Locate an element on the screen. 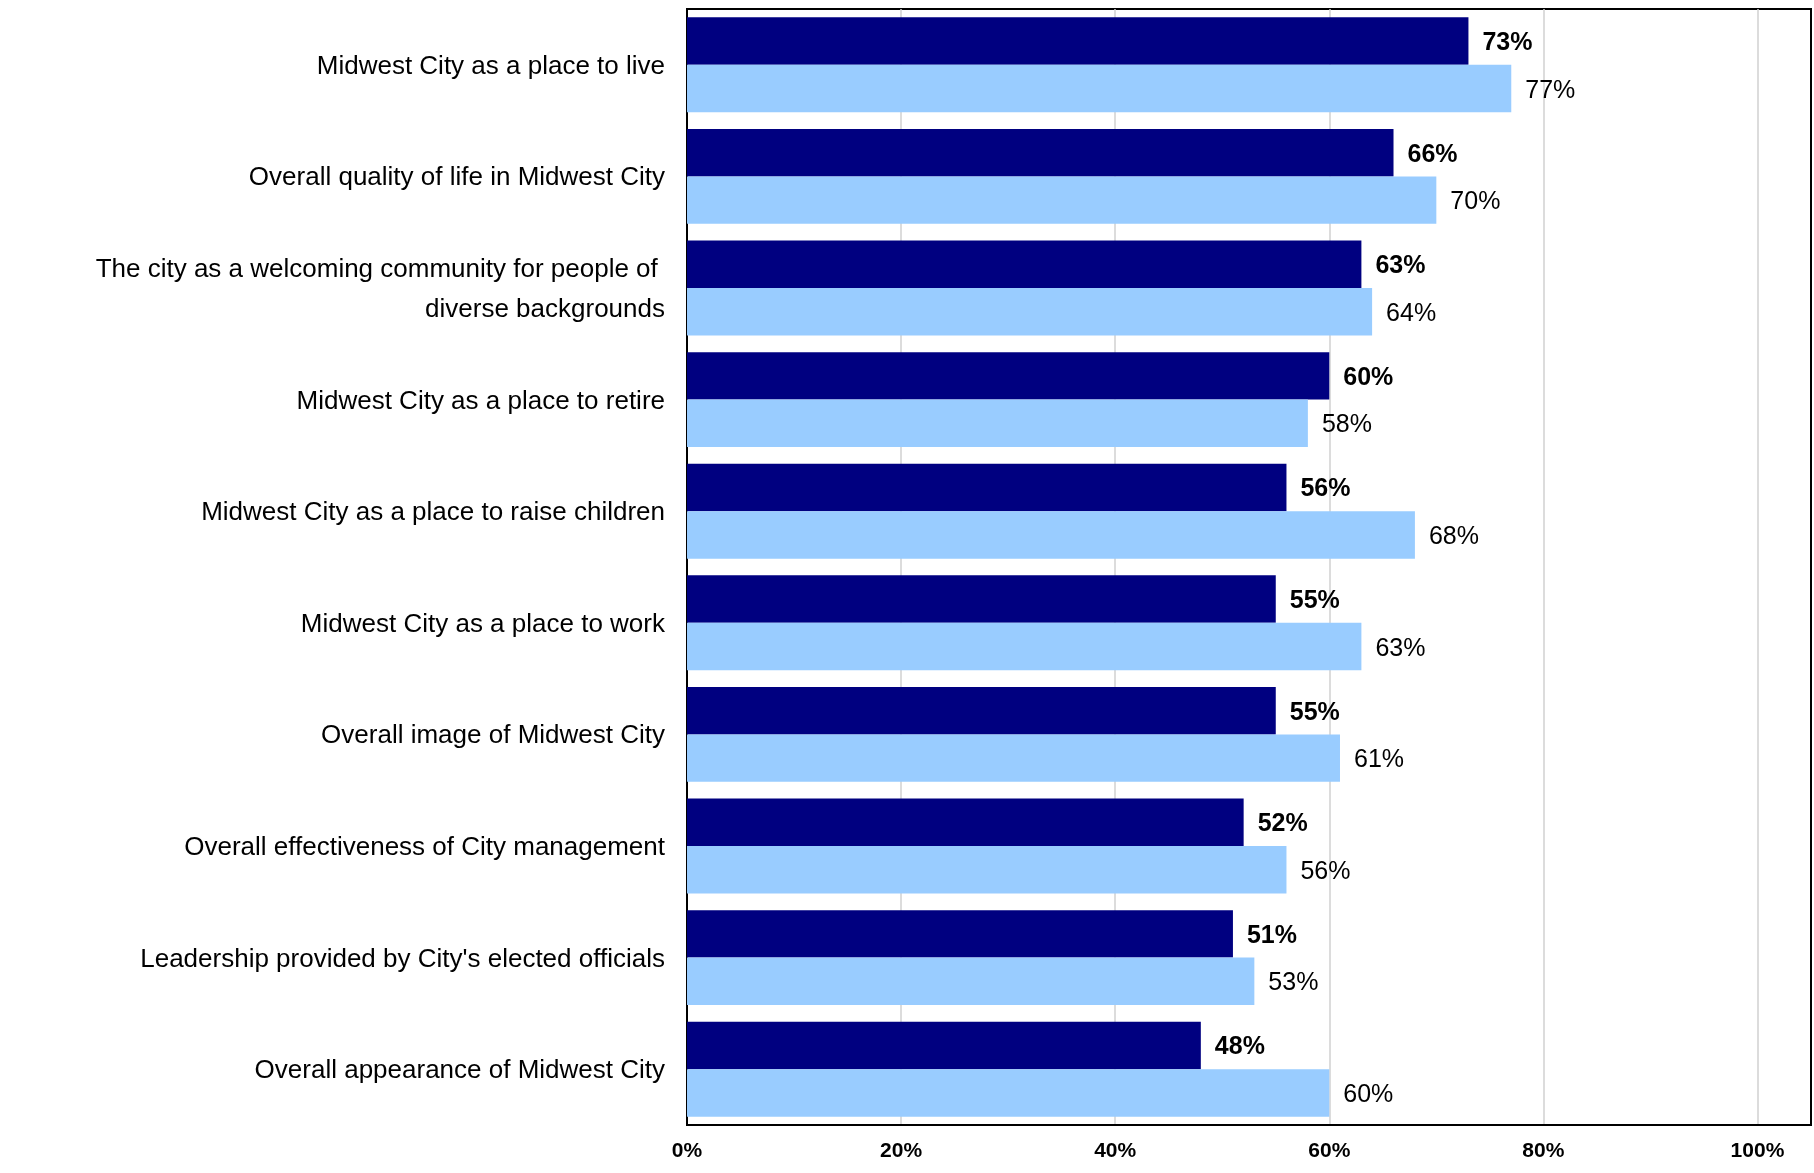  y-tick-label: Overall effectiveness of City management is located at coordinates (425, 846).